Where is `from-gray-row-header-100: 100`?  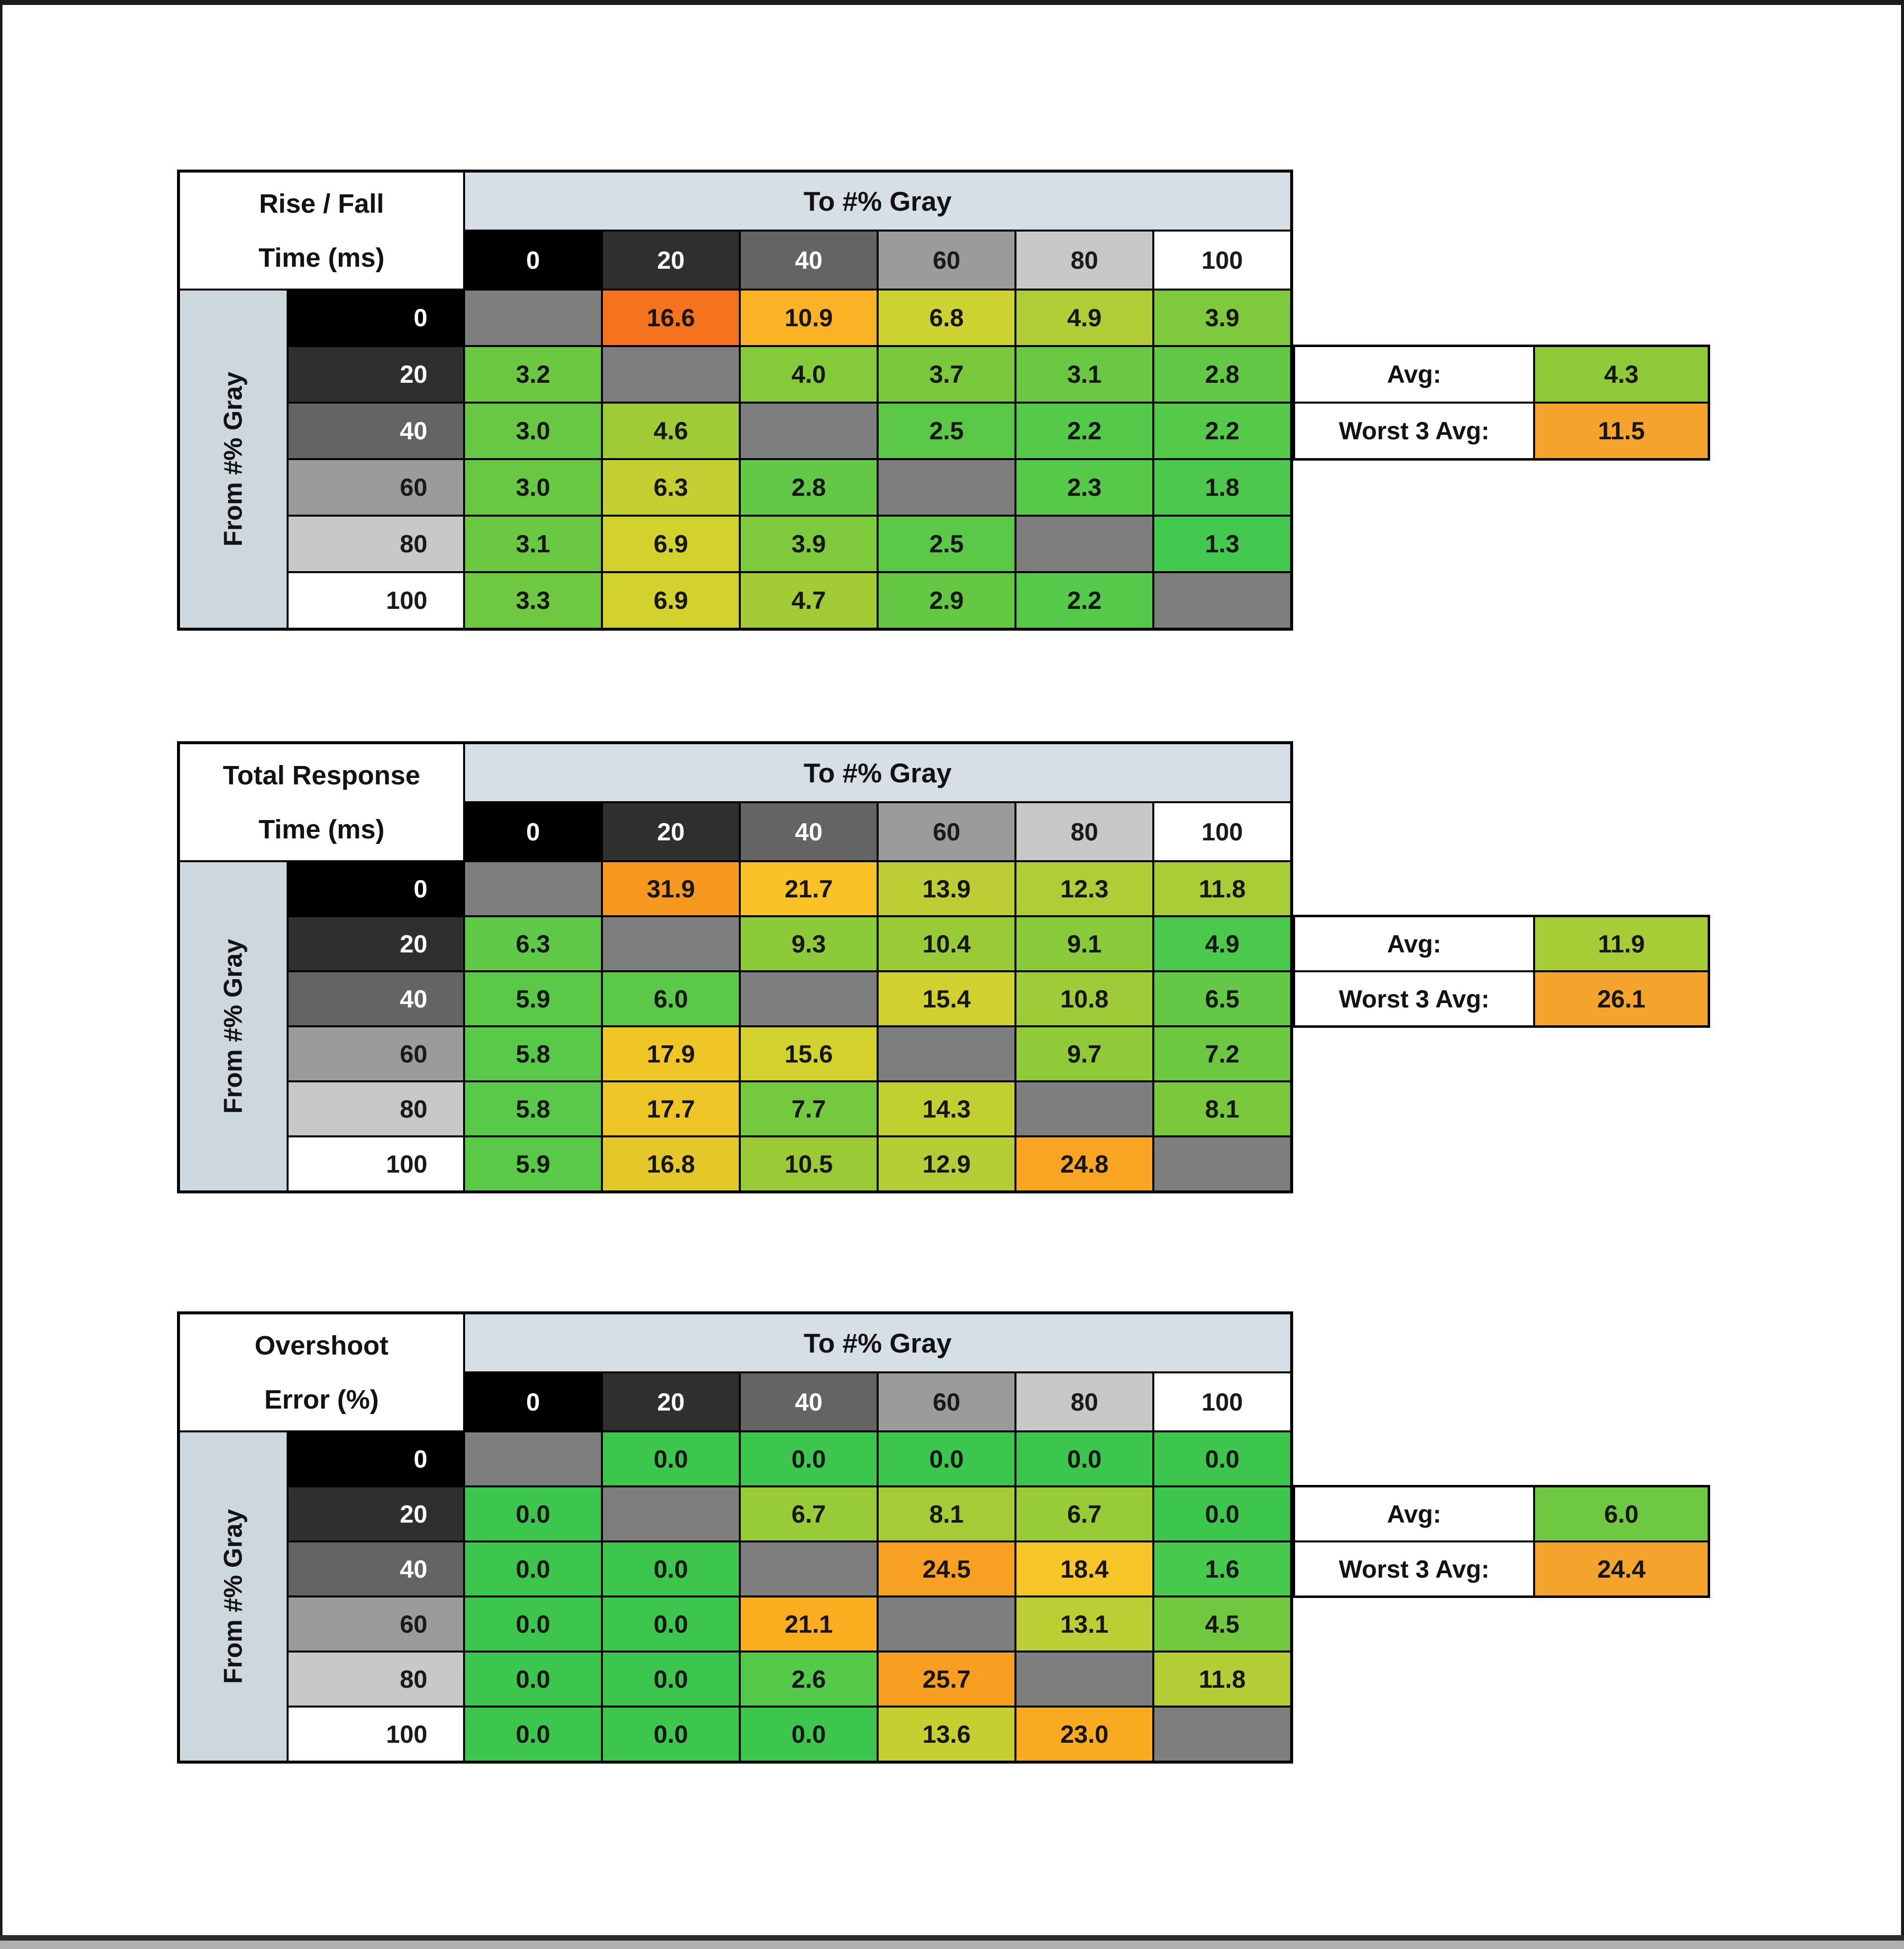 from-gray-row-header-100: 100 is located at coordinates (376, 1163).